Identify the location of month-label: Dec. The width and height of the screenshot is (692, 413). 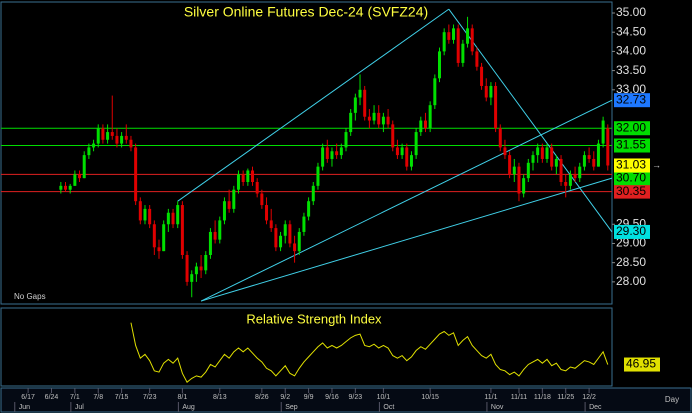
(595, 407).